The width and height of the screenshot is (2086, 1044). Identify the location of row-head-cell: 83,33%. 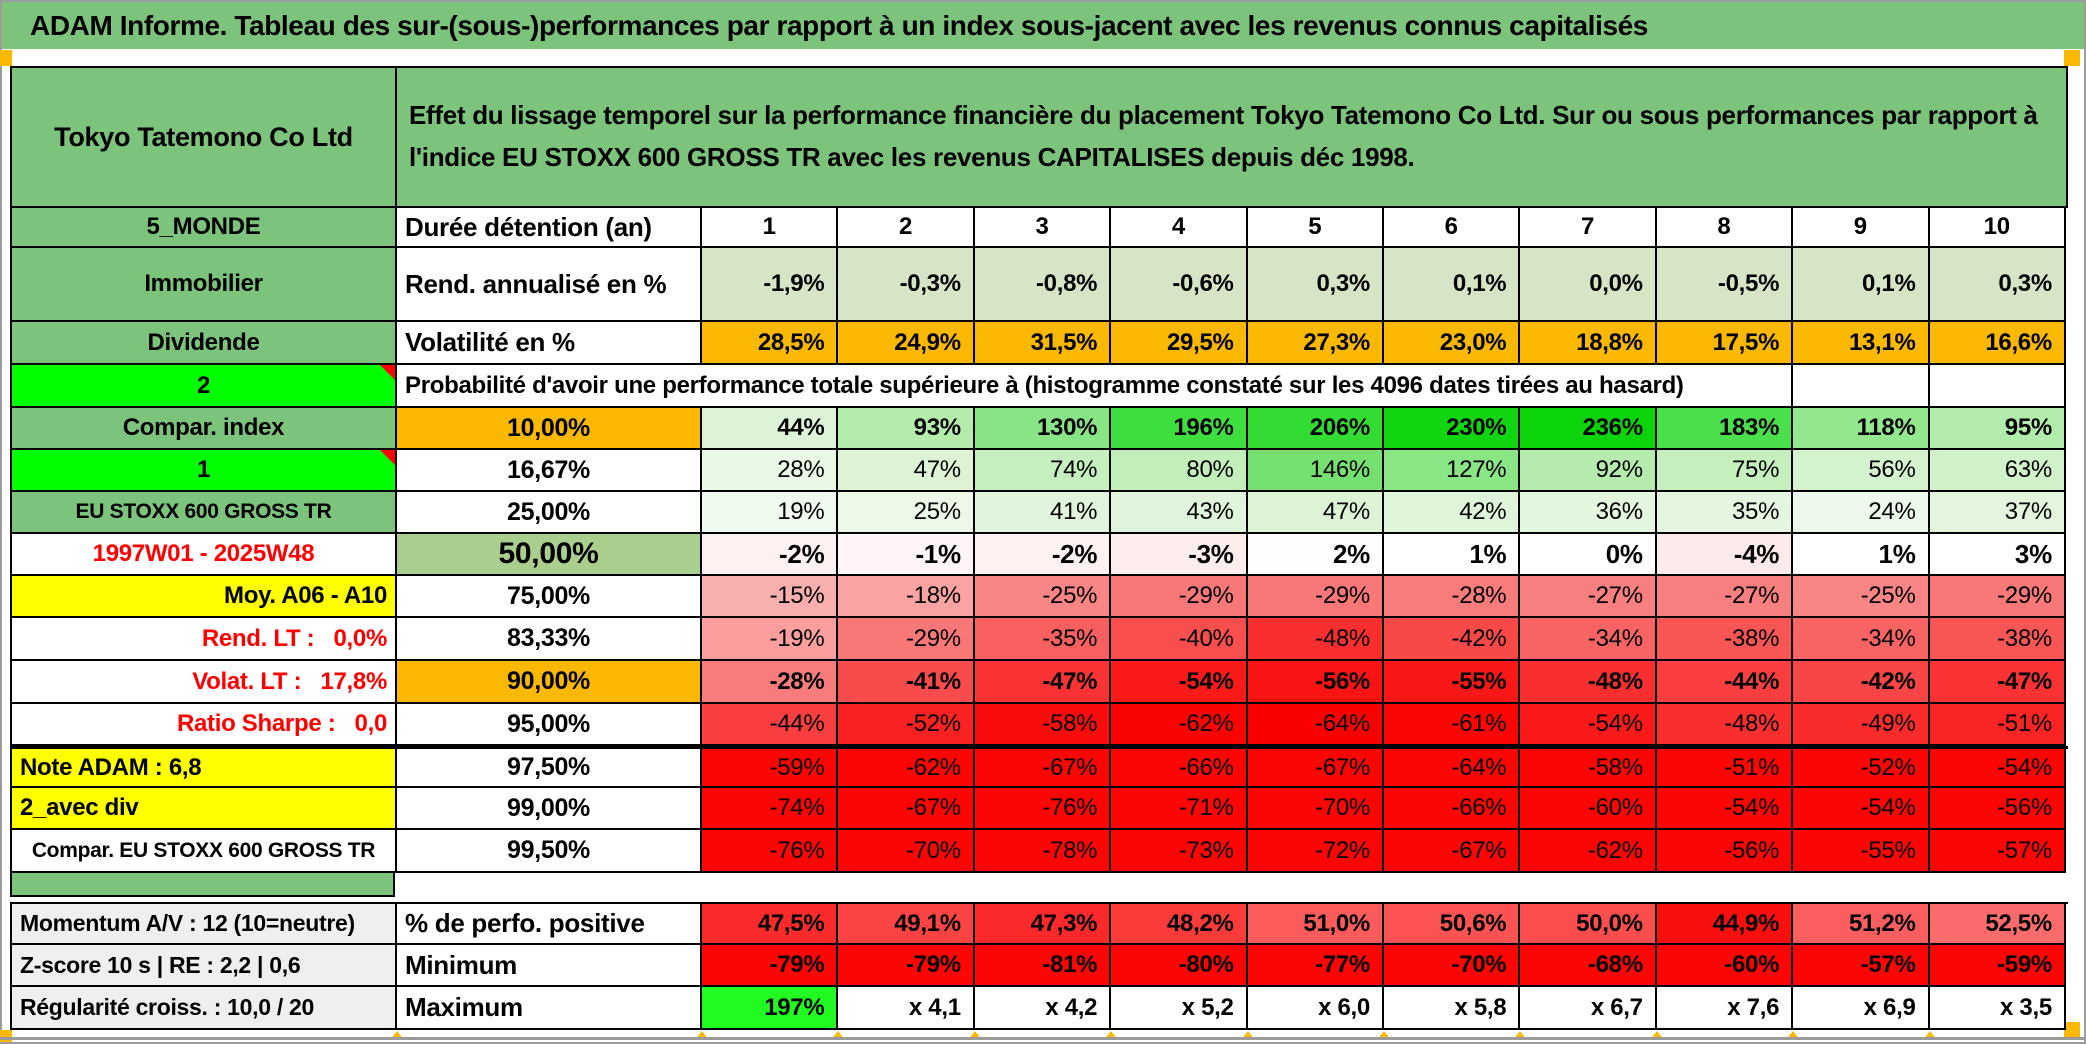
(549, 639).